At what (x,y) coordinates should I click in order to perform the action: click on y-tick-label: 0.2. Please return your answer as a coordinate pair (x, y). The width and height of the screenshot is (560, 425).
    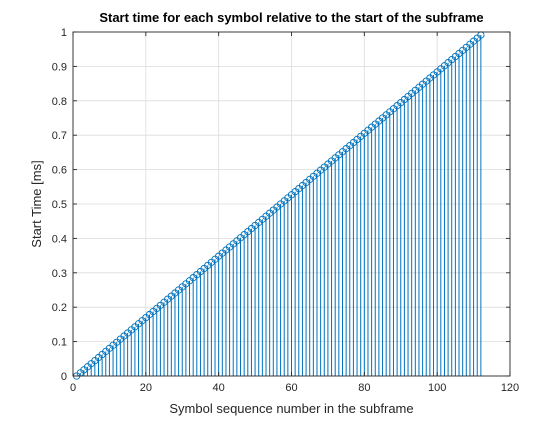
    Looking at the image, I should click on (59, 308).